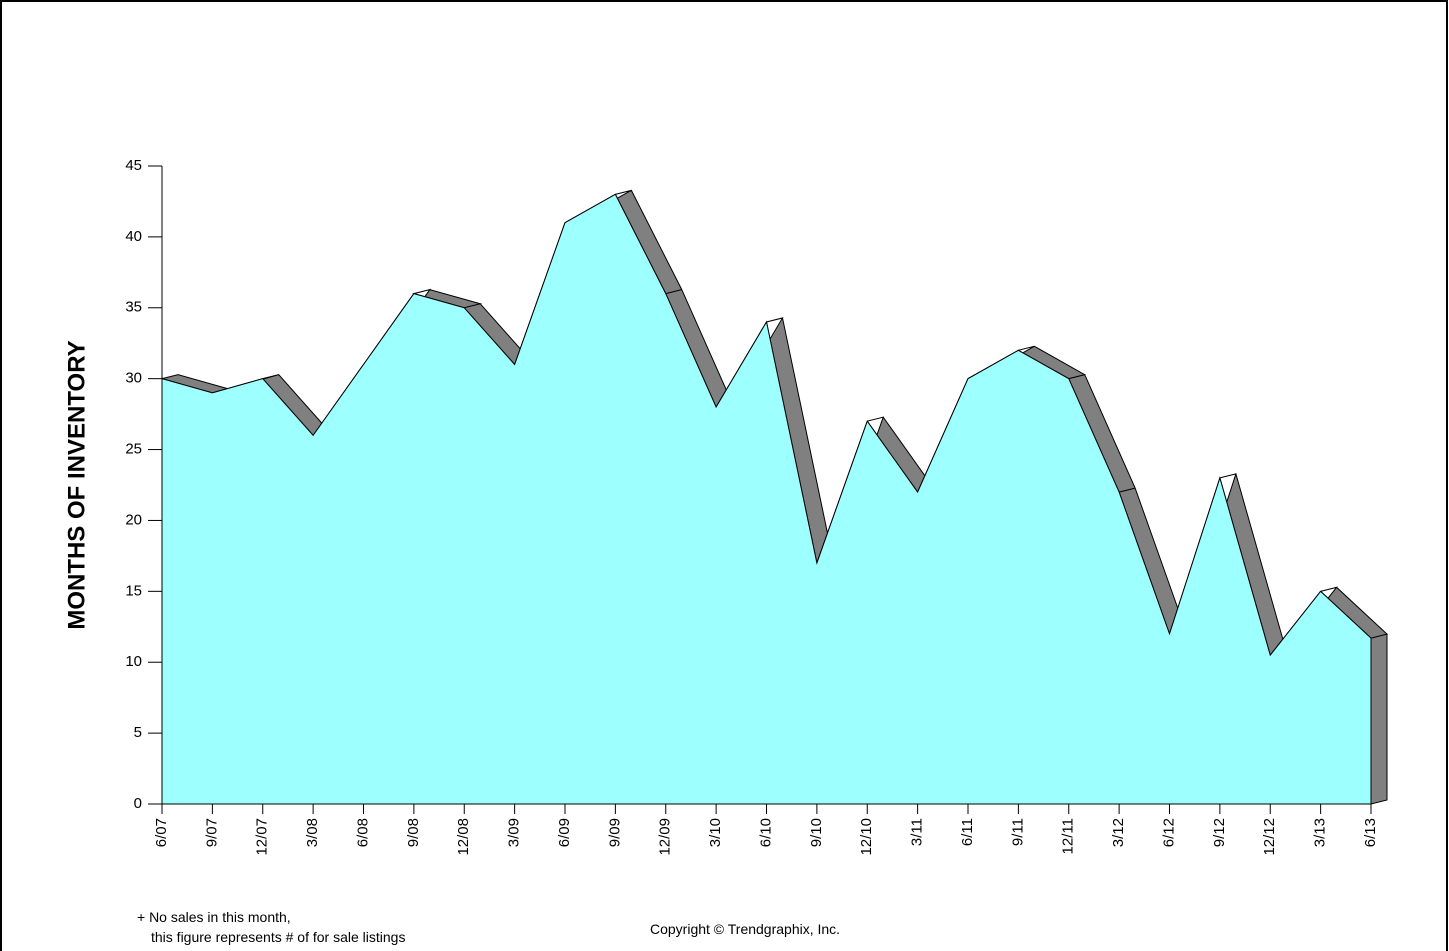 The width and height of the screenshot is (1449, 951). What do you see at coordinates (161, 832) in the screenshot?
I see `x-tick-label: 6/07` at bounding box center [161, 832].